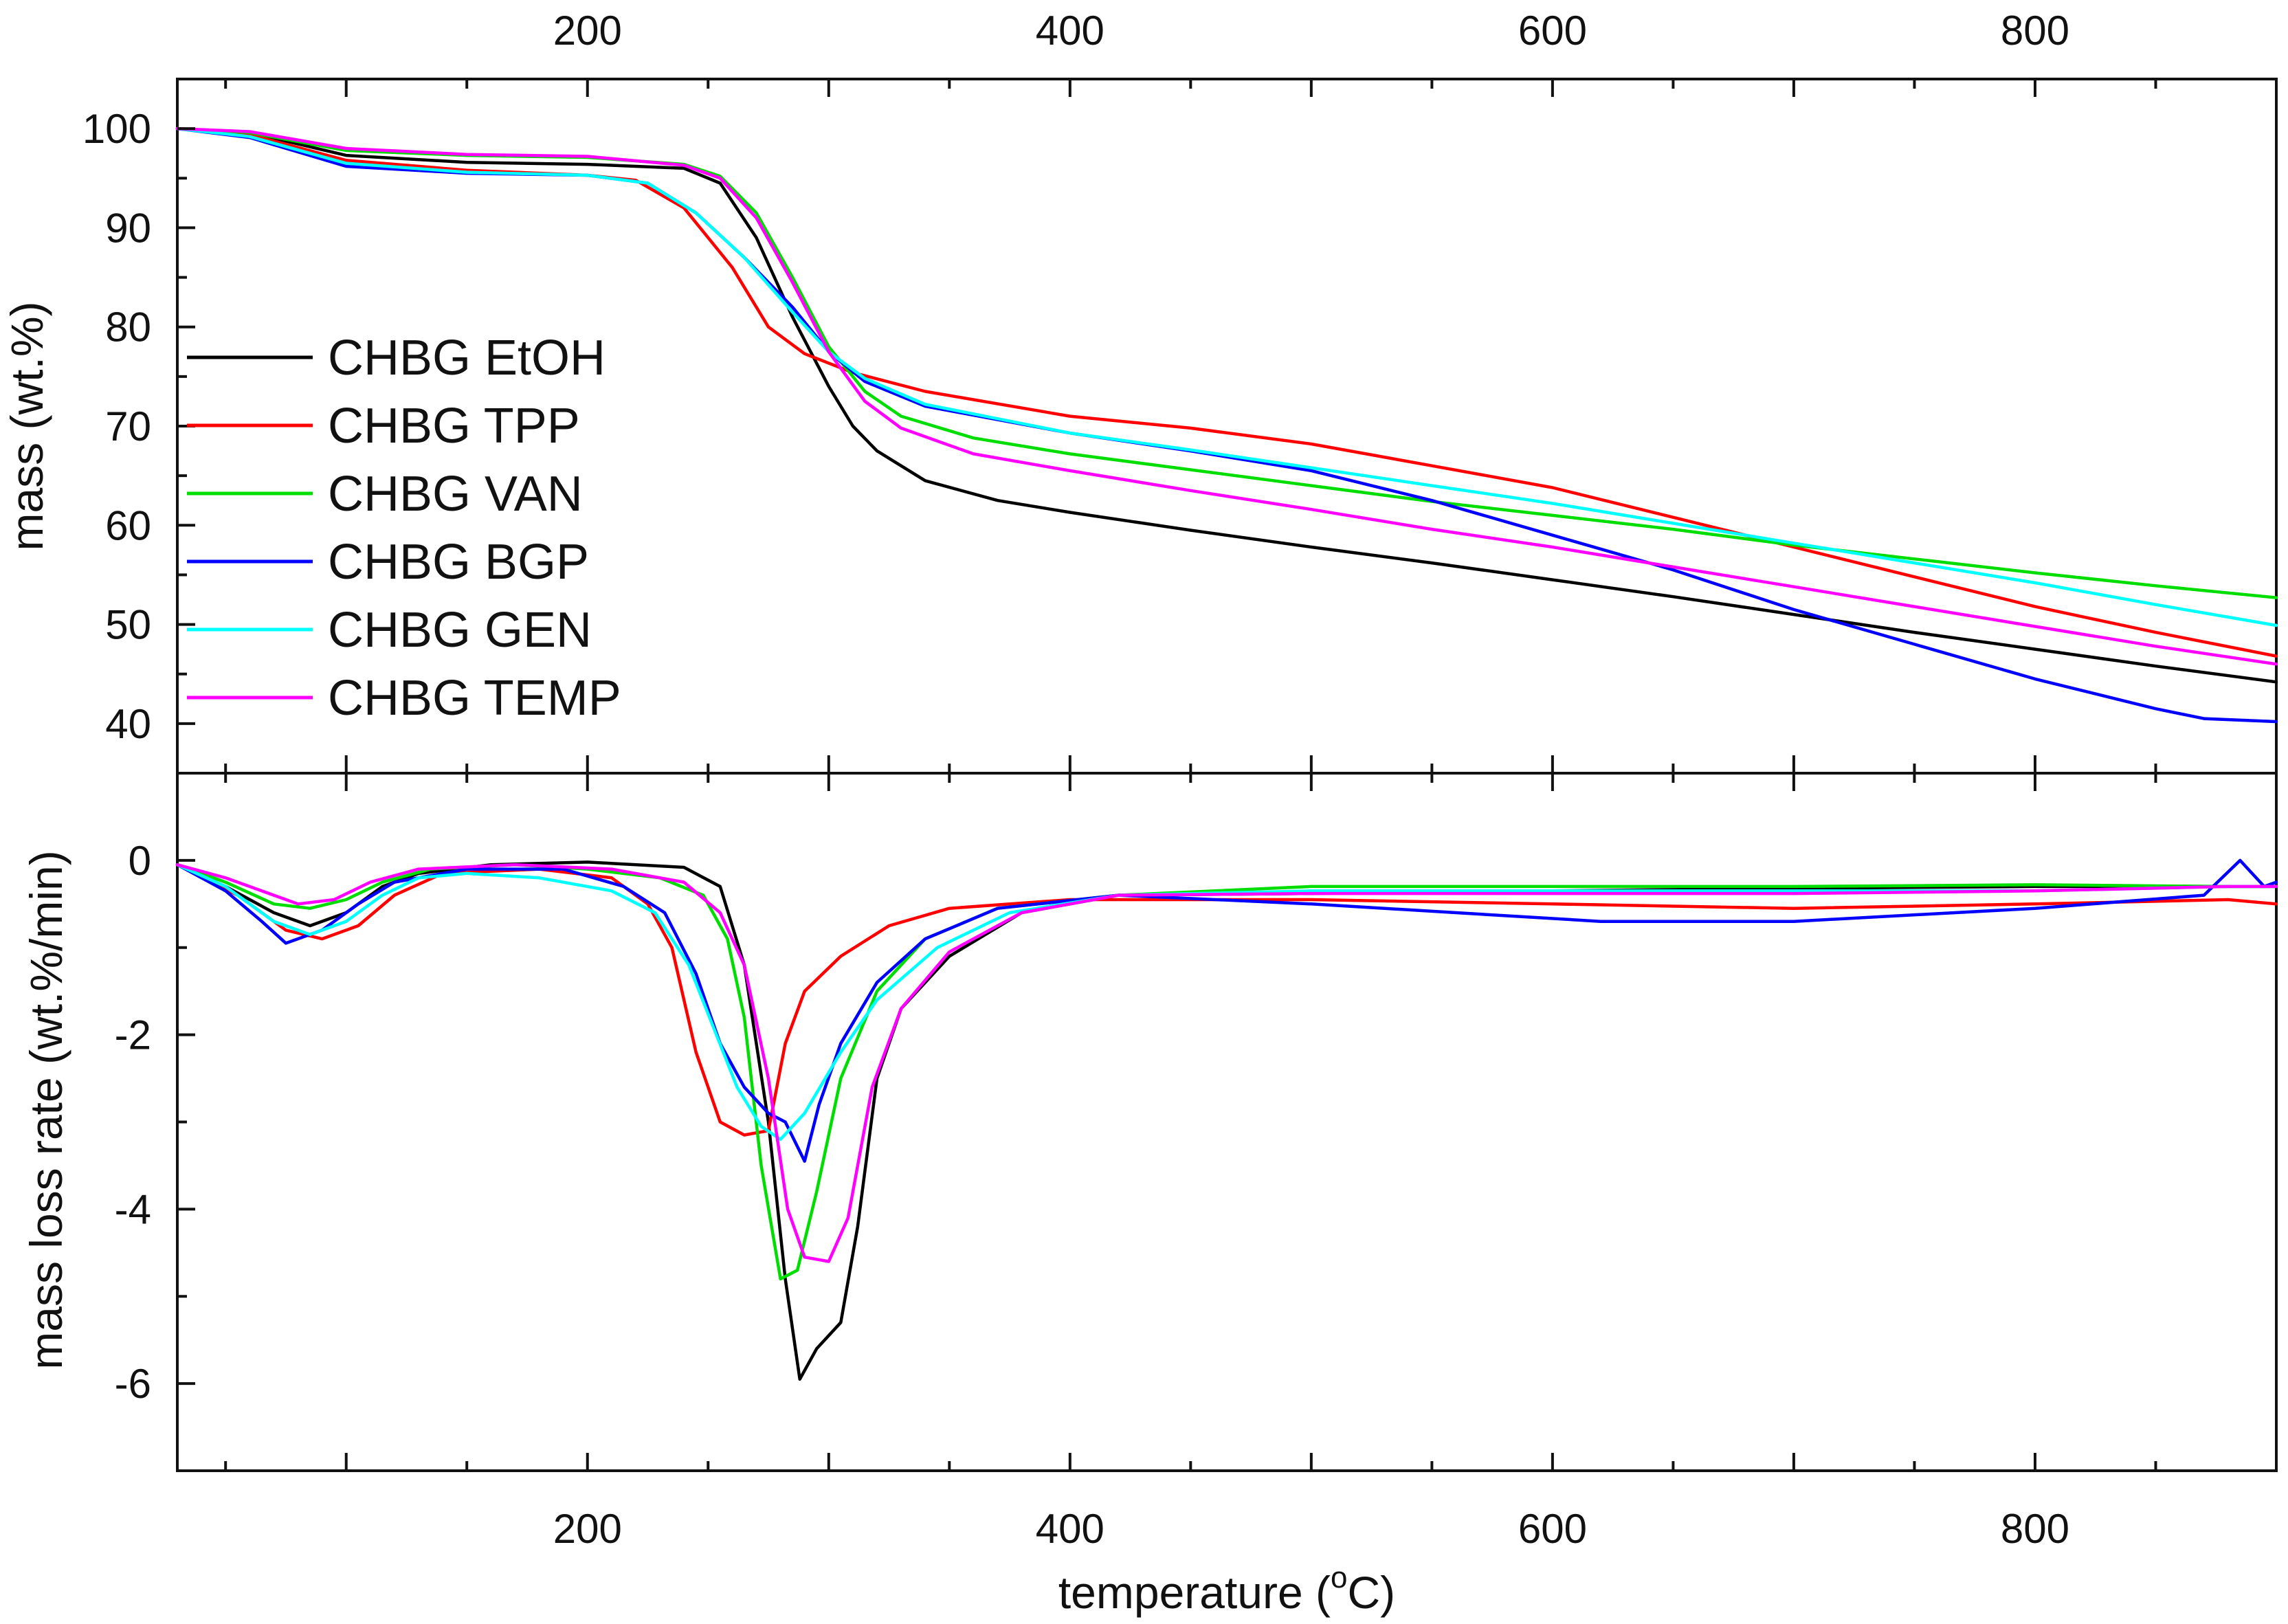 Image resolution: width=2288 pixels, height=1624 pixels. I want to click on legend-label-chbg-gen: CHBG GEN, so click(460, 630).